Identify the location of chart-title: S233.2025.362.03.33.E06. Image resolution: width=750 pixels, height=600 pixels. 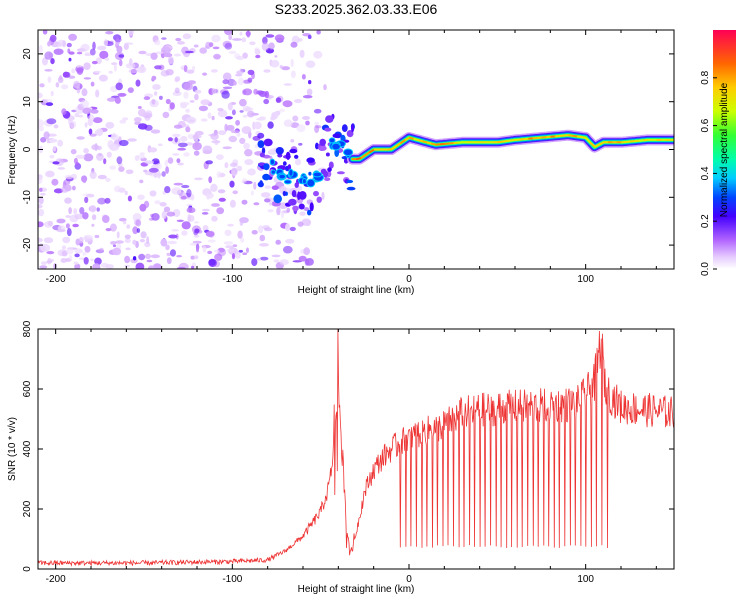
(356, 9).